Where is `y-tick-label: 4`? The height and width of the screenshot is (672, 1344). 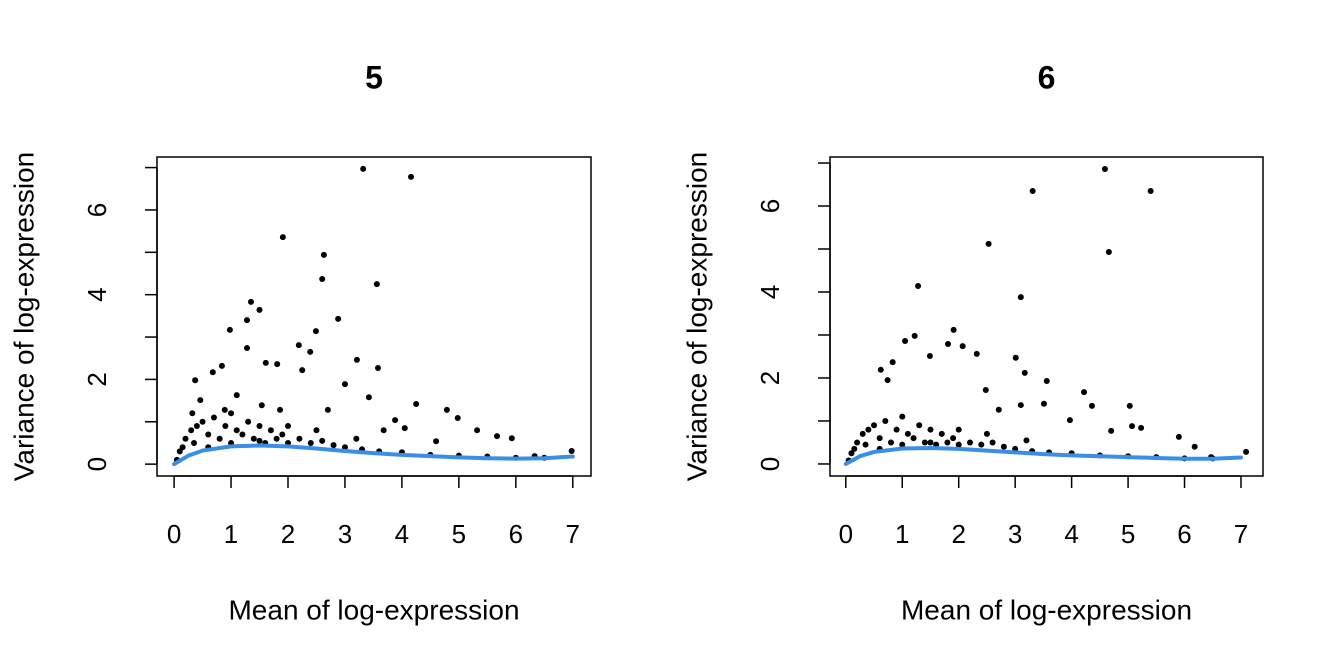
y-tick-label: 4 is located at coordinates (770, 292).